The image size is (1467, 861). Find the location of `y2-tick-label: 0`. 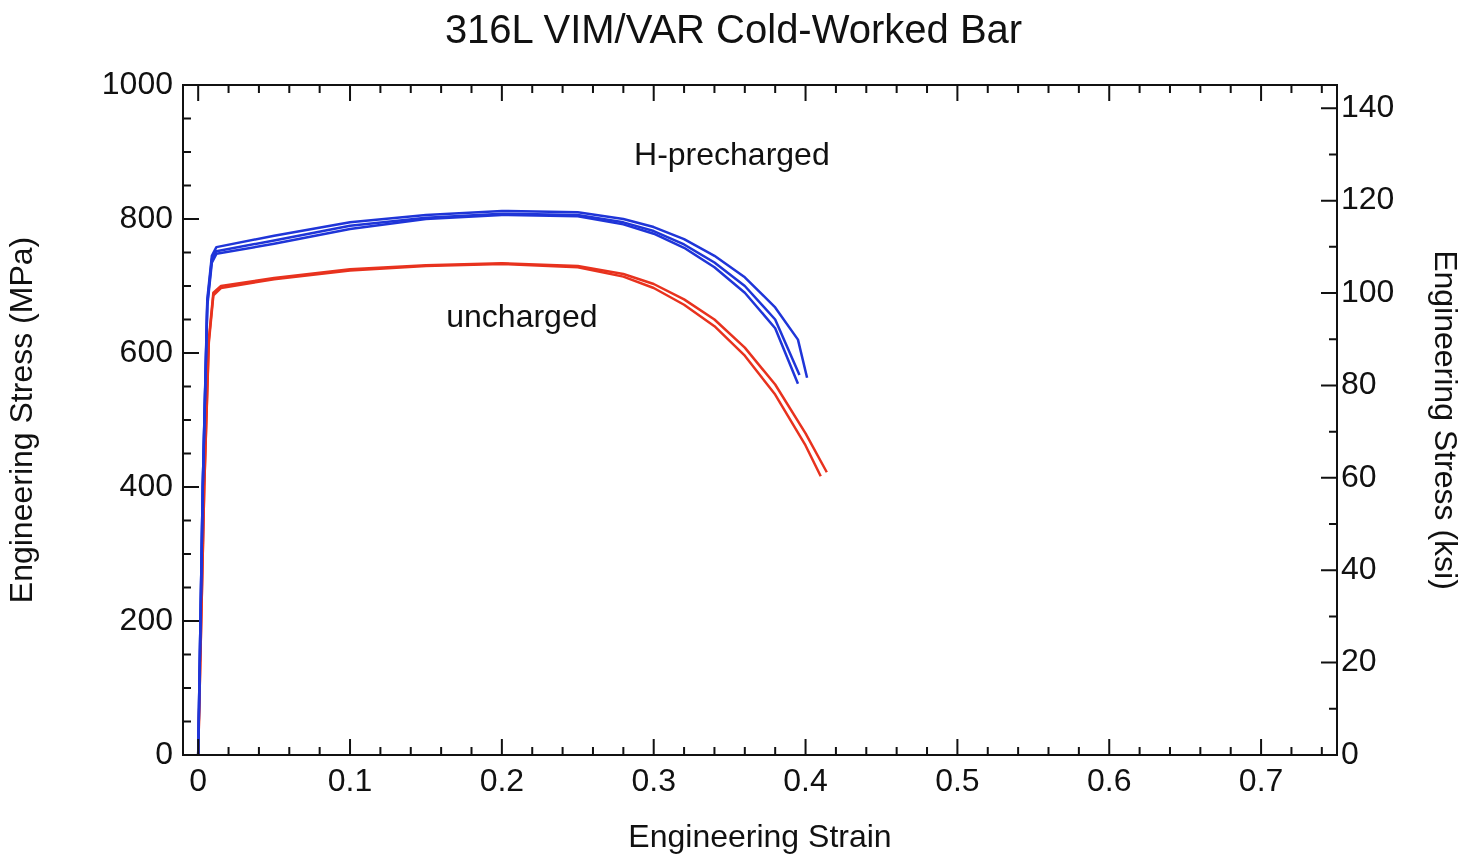

y2-tick-label: 0 is located at coordinates (1350, 752).